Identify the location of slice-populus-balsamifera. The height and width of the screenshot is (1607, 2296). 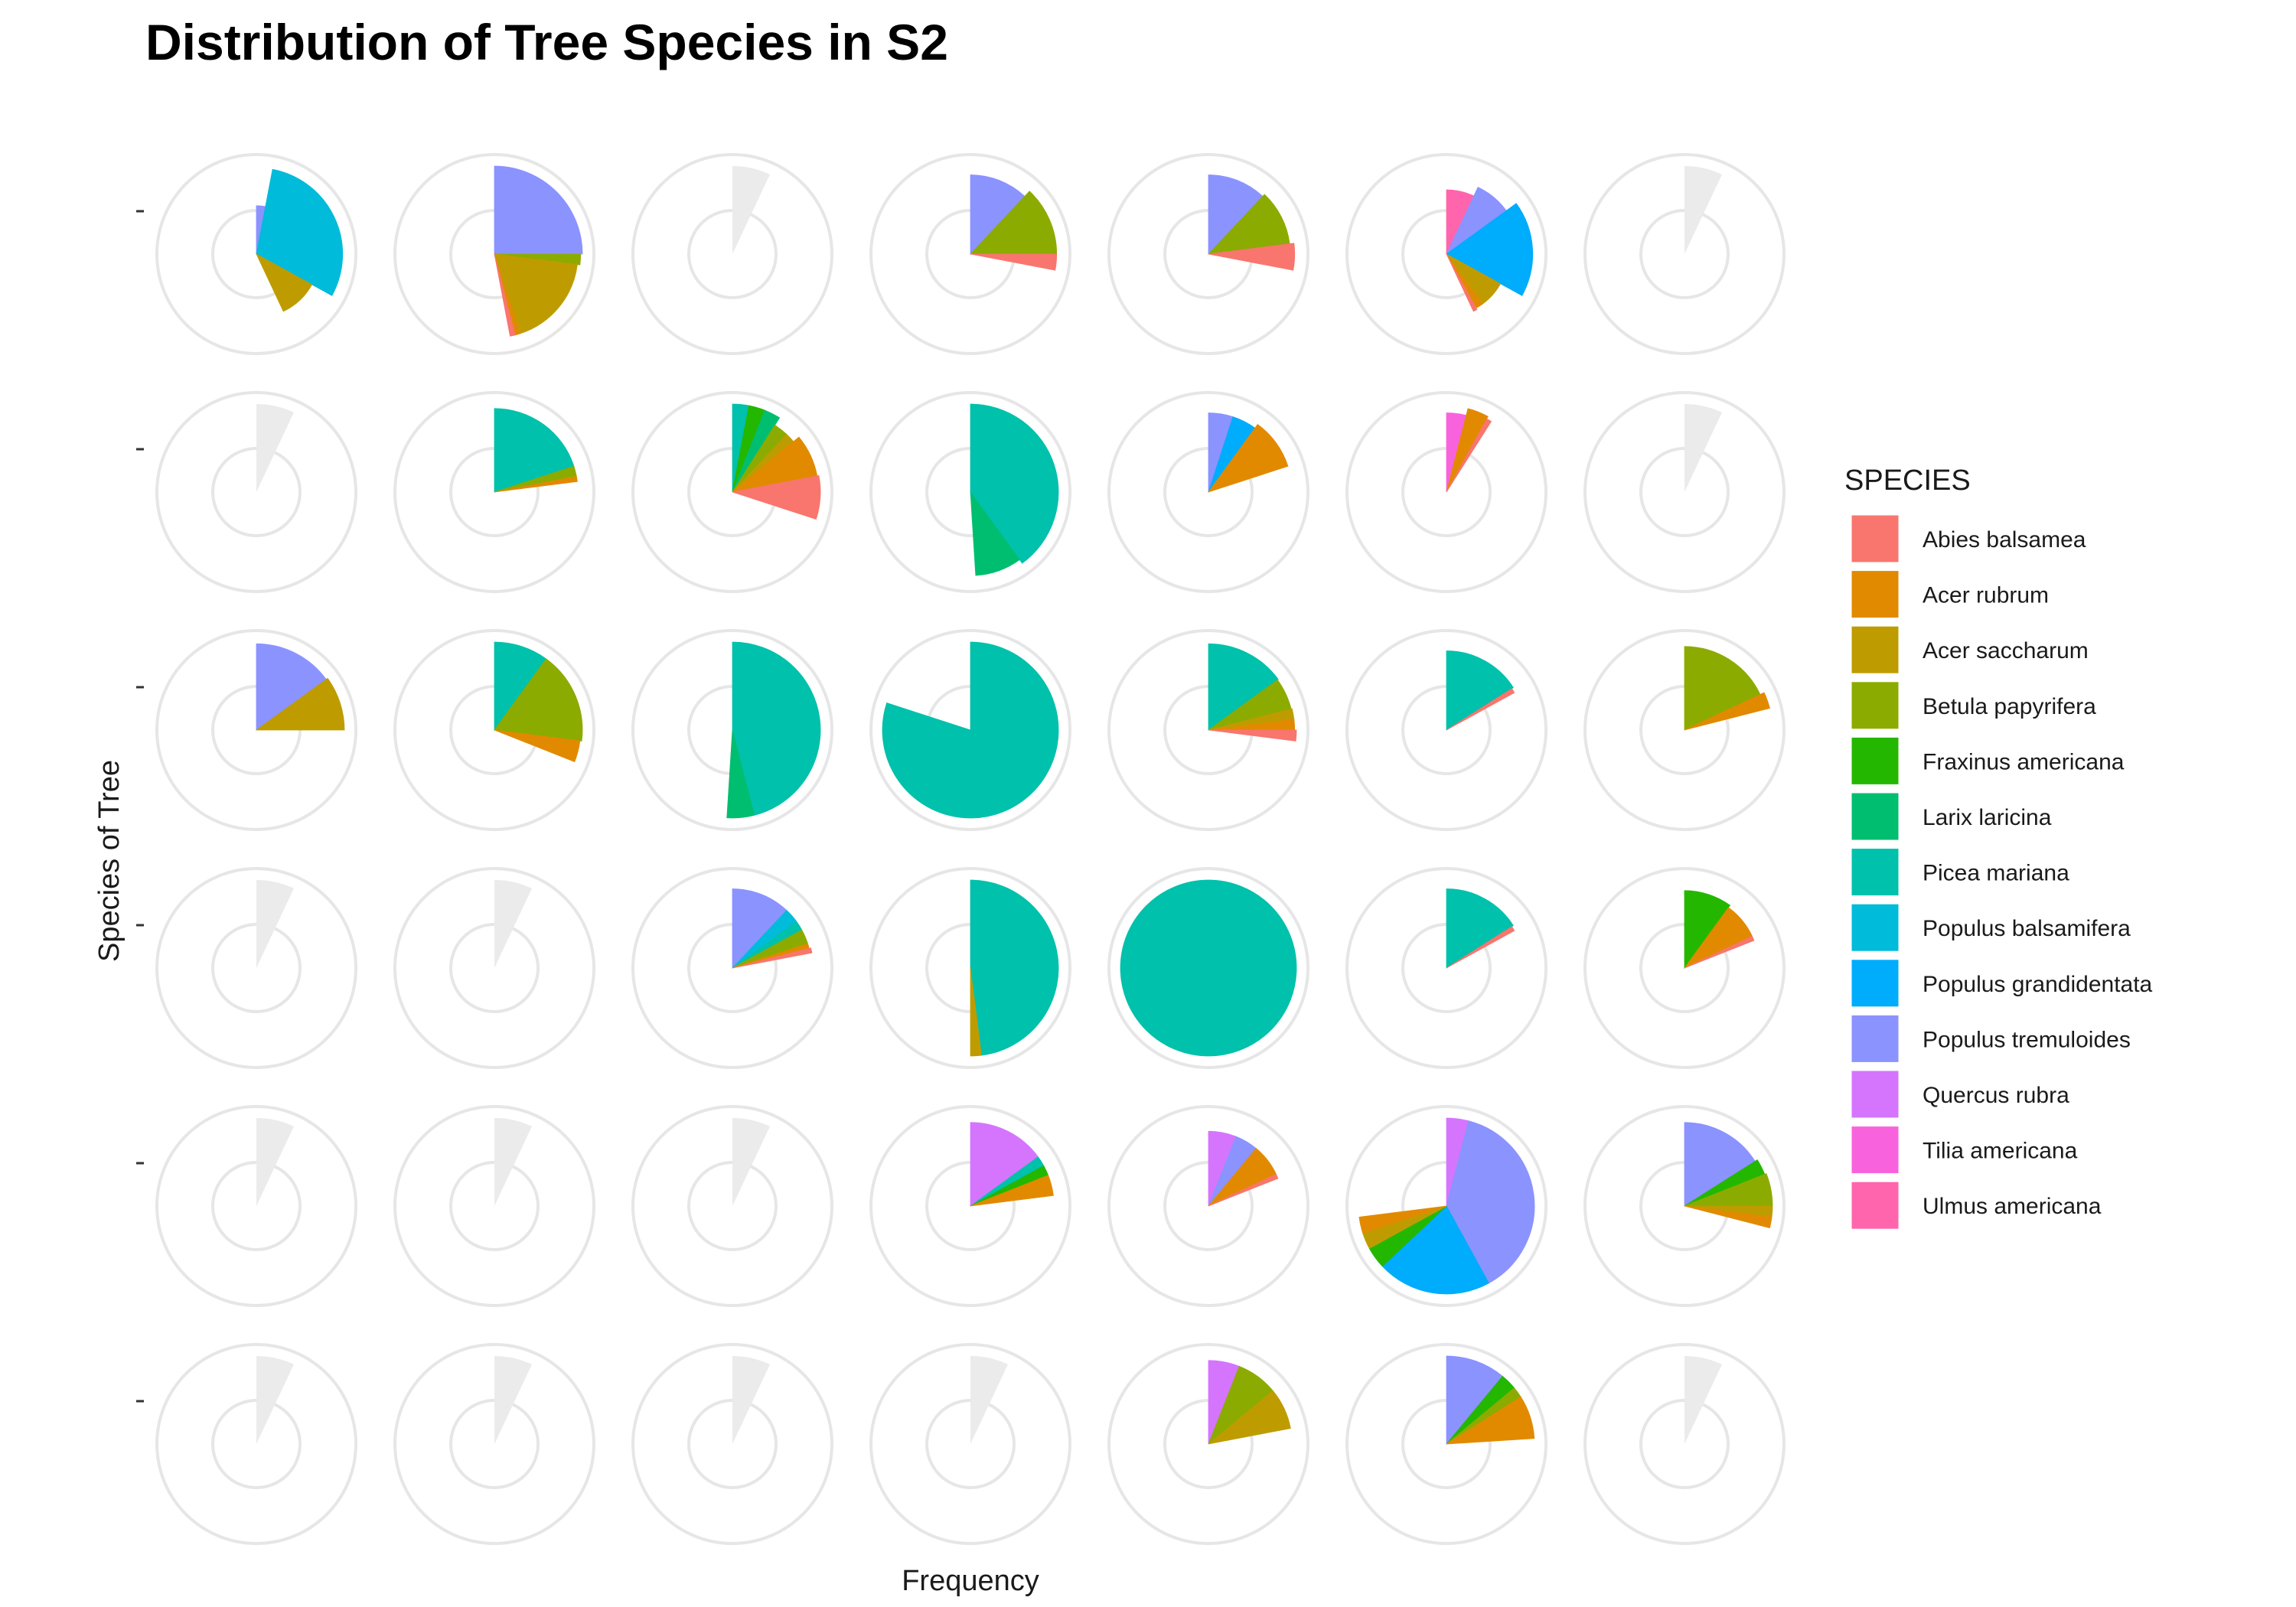
(300, 232).